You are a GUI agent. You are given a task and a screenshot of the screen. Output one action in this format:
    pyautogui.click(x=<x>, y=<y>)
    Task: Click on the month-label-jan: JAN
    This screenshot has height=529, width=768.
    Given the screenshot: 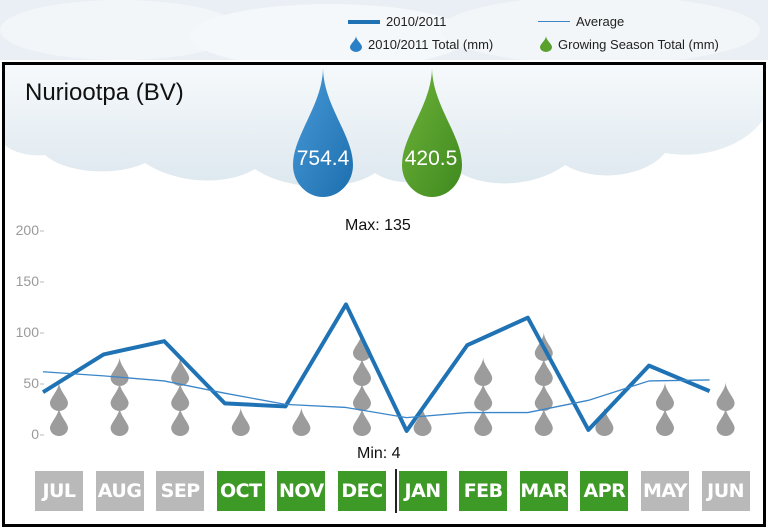 What is the action you would take?
    pyautogui.click(x=422, y=491)
    